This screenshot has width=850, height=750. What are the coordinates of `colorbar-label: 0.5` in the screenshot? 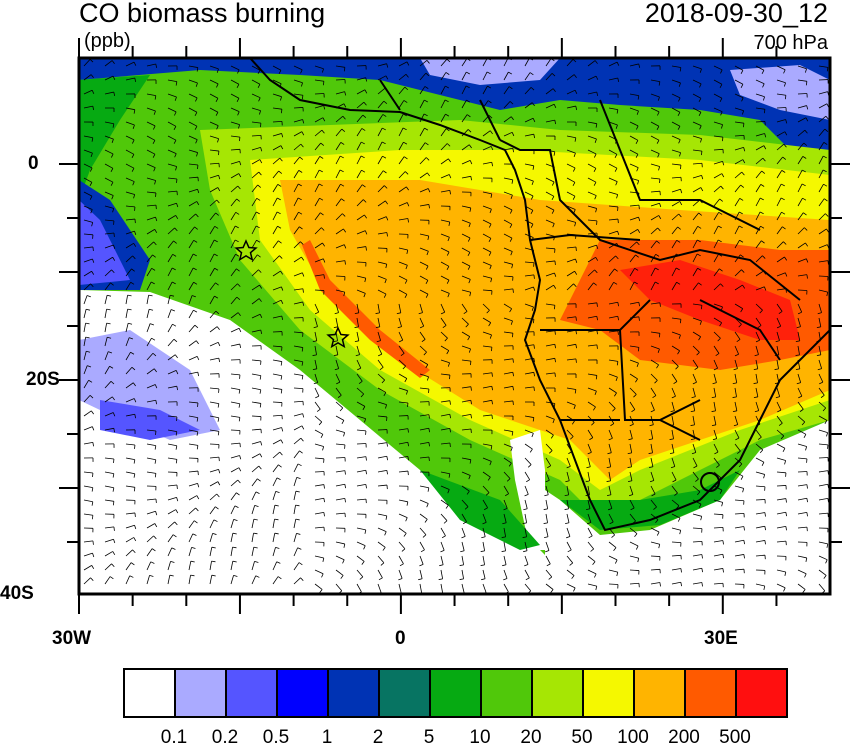 It's located at (276, 737).